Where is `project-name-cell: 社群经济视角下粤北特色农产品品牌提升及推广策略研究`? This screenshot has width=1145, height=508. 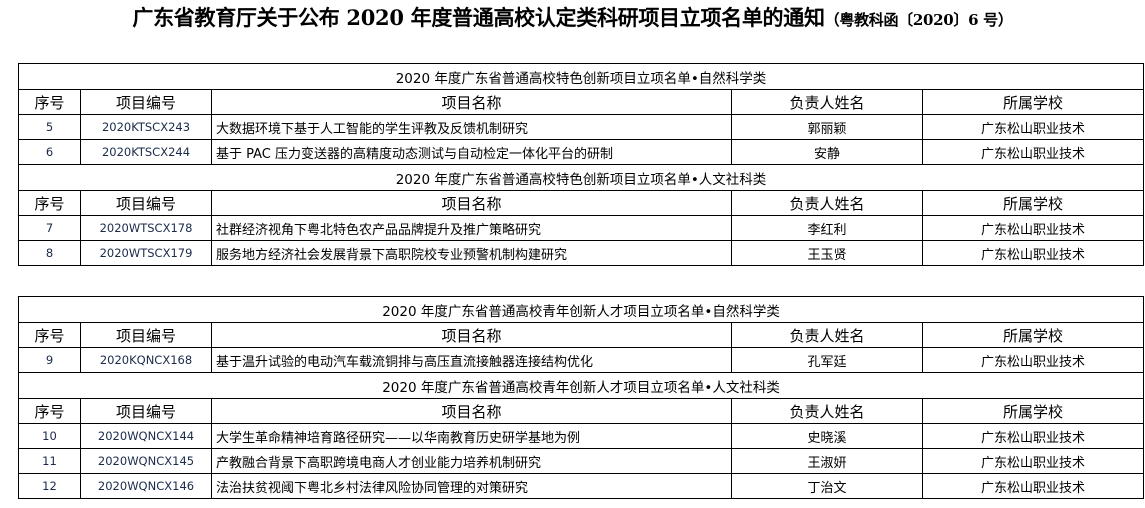
project-name-cell: 社群经济视角下粤北特色农产品品牌提升及推广策略研究 is located at coordinates (471, 228).